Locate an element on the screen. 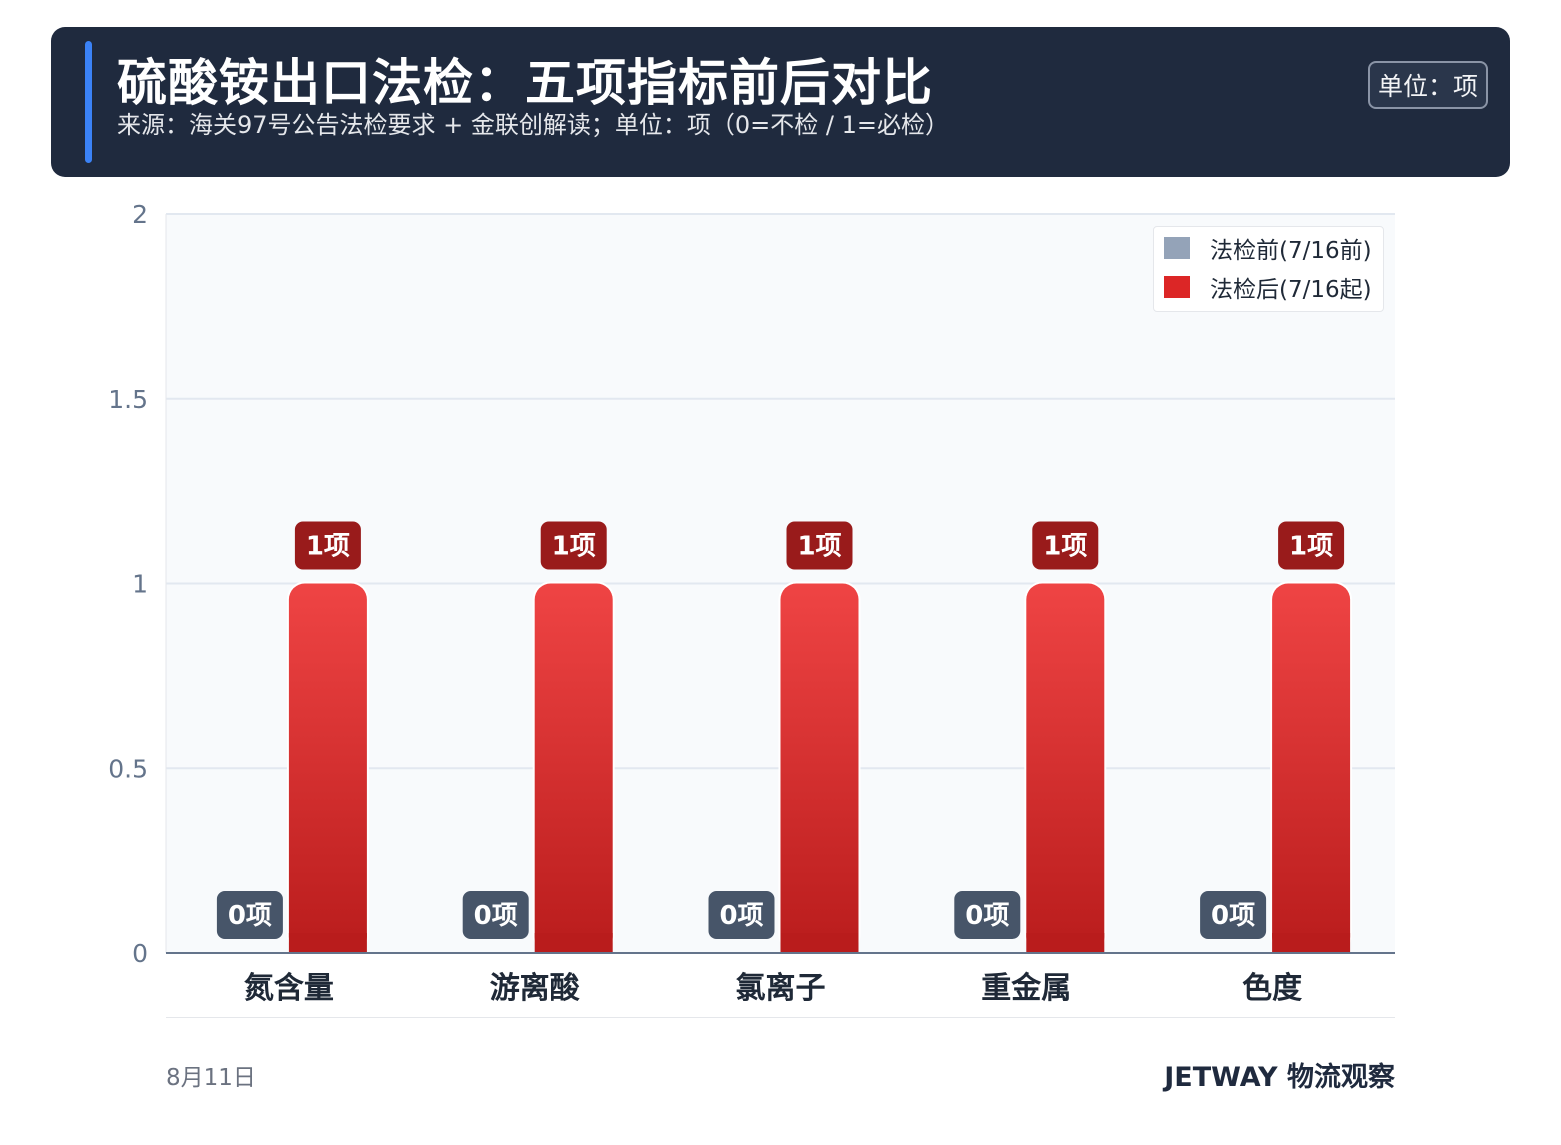 The height and width of the screenshot is (1145, 1561). legend-swatch-after is located at coordinates (1177, 287).